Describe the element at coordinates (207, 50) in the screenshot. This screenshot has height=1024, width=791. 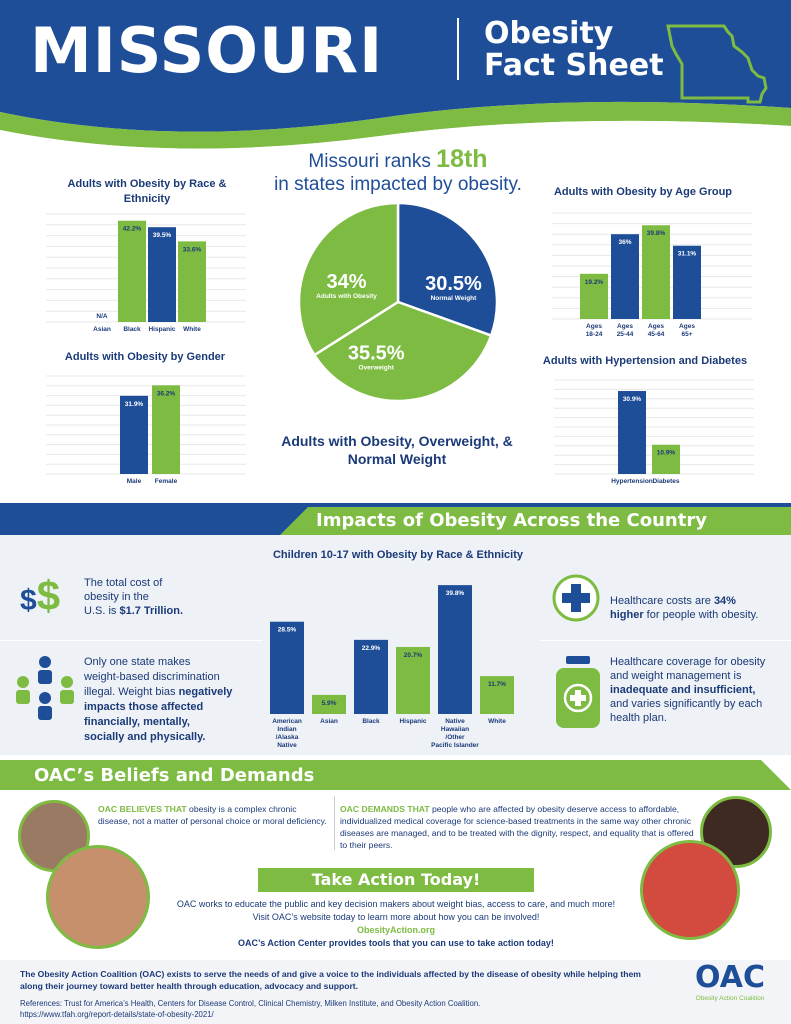
I see `state-title: MISSOURI` at that location.